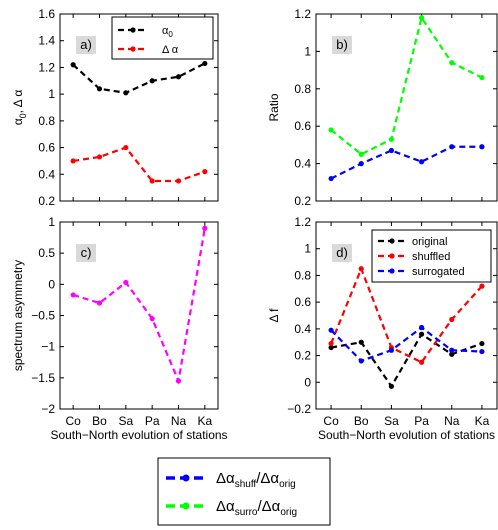 This screenshot has width=498, height=530. I want to click on panel-tag-label: d), so click(342, 252).